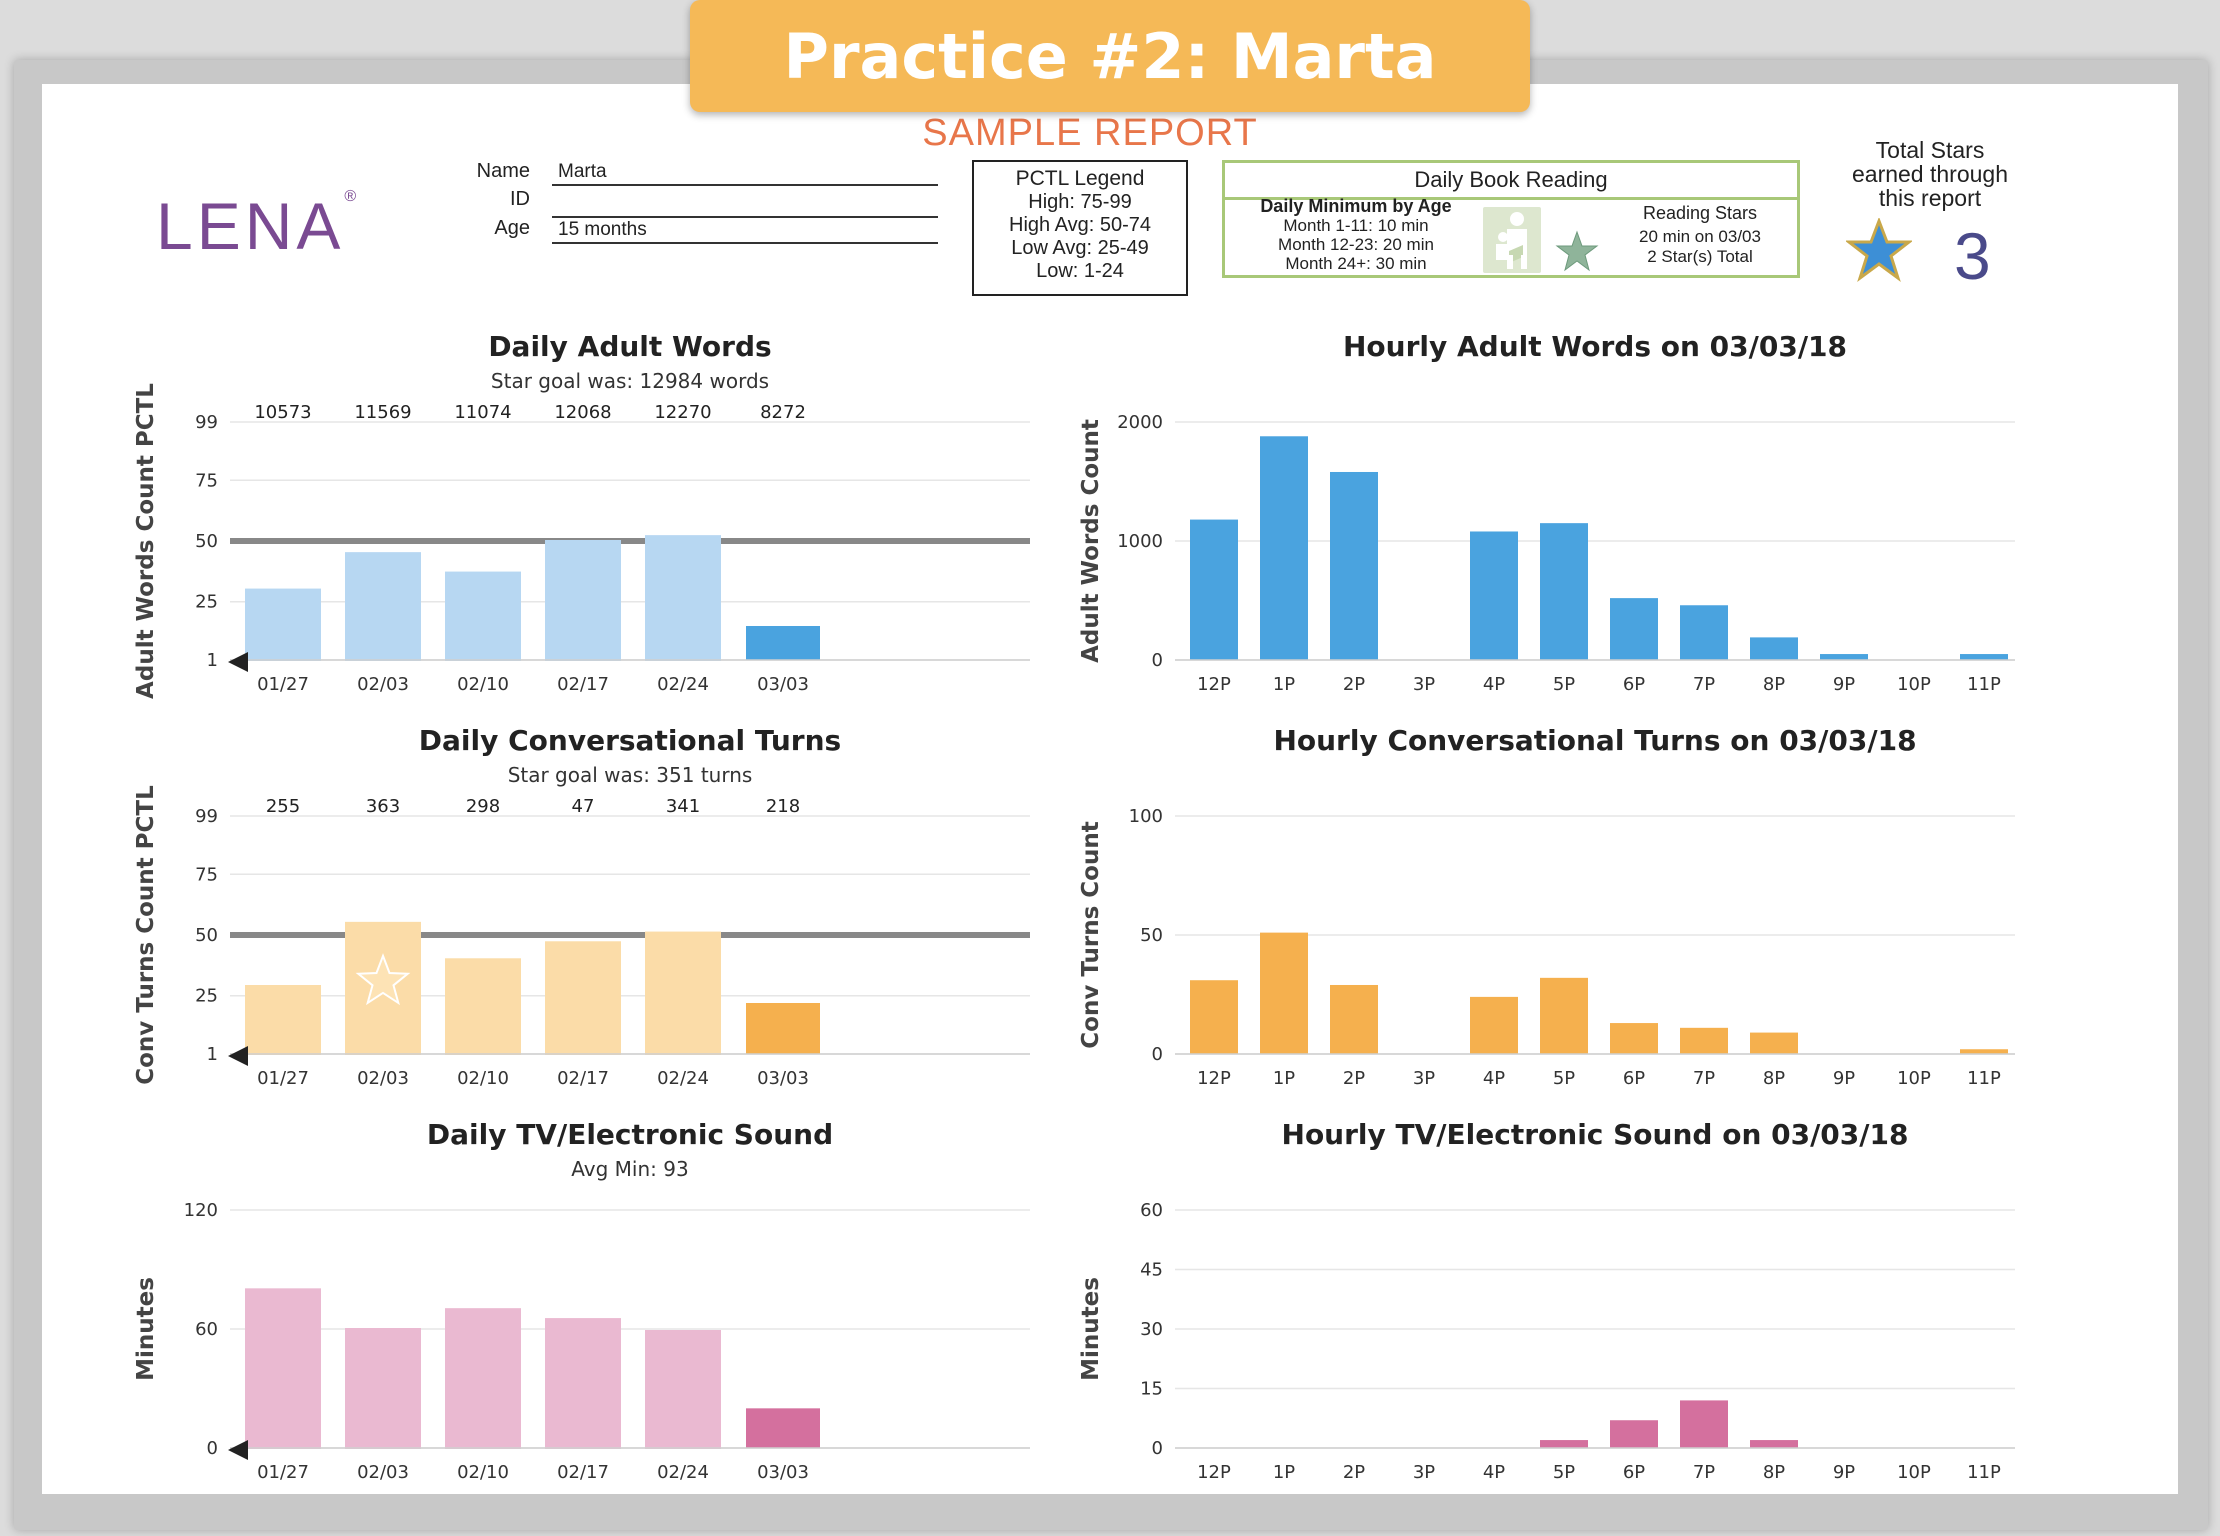  I want to click on chart-title: Daily TV/Electronic Sound, so click(630, 1134).